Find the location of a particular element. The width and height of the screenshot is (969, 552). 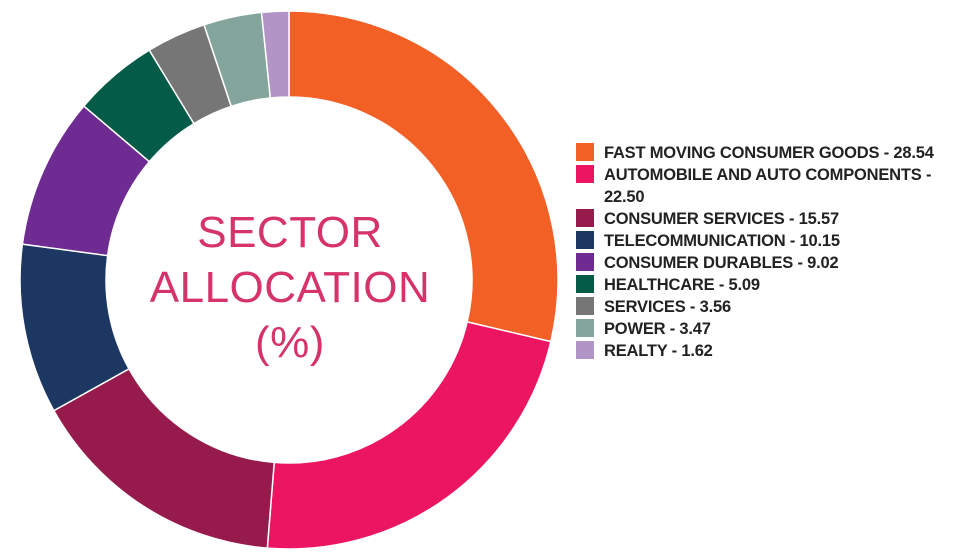

legend-item: REALTY - 1.62 is located at coordinates (772, 351).